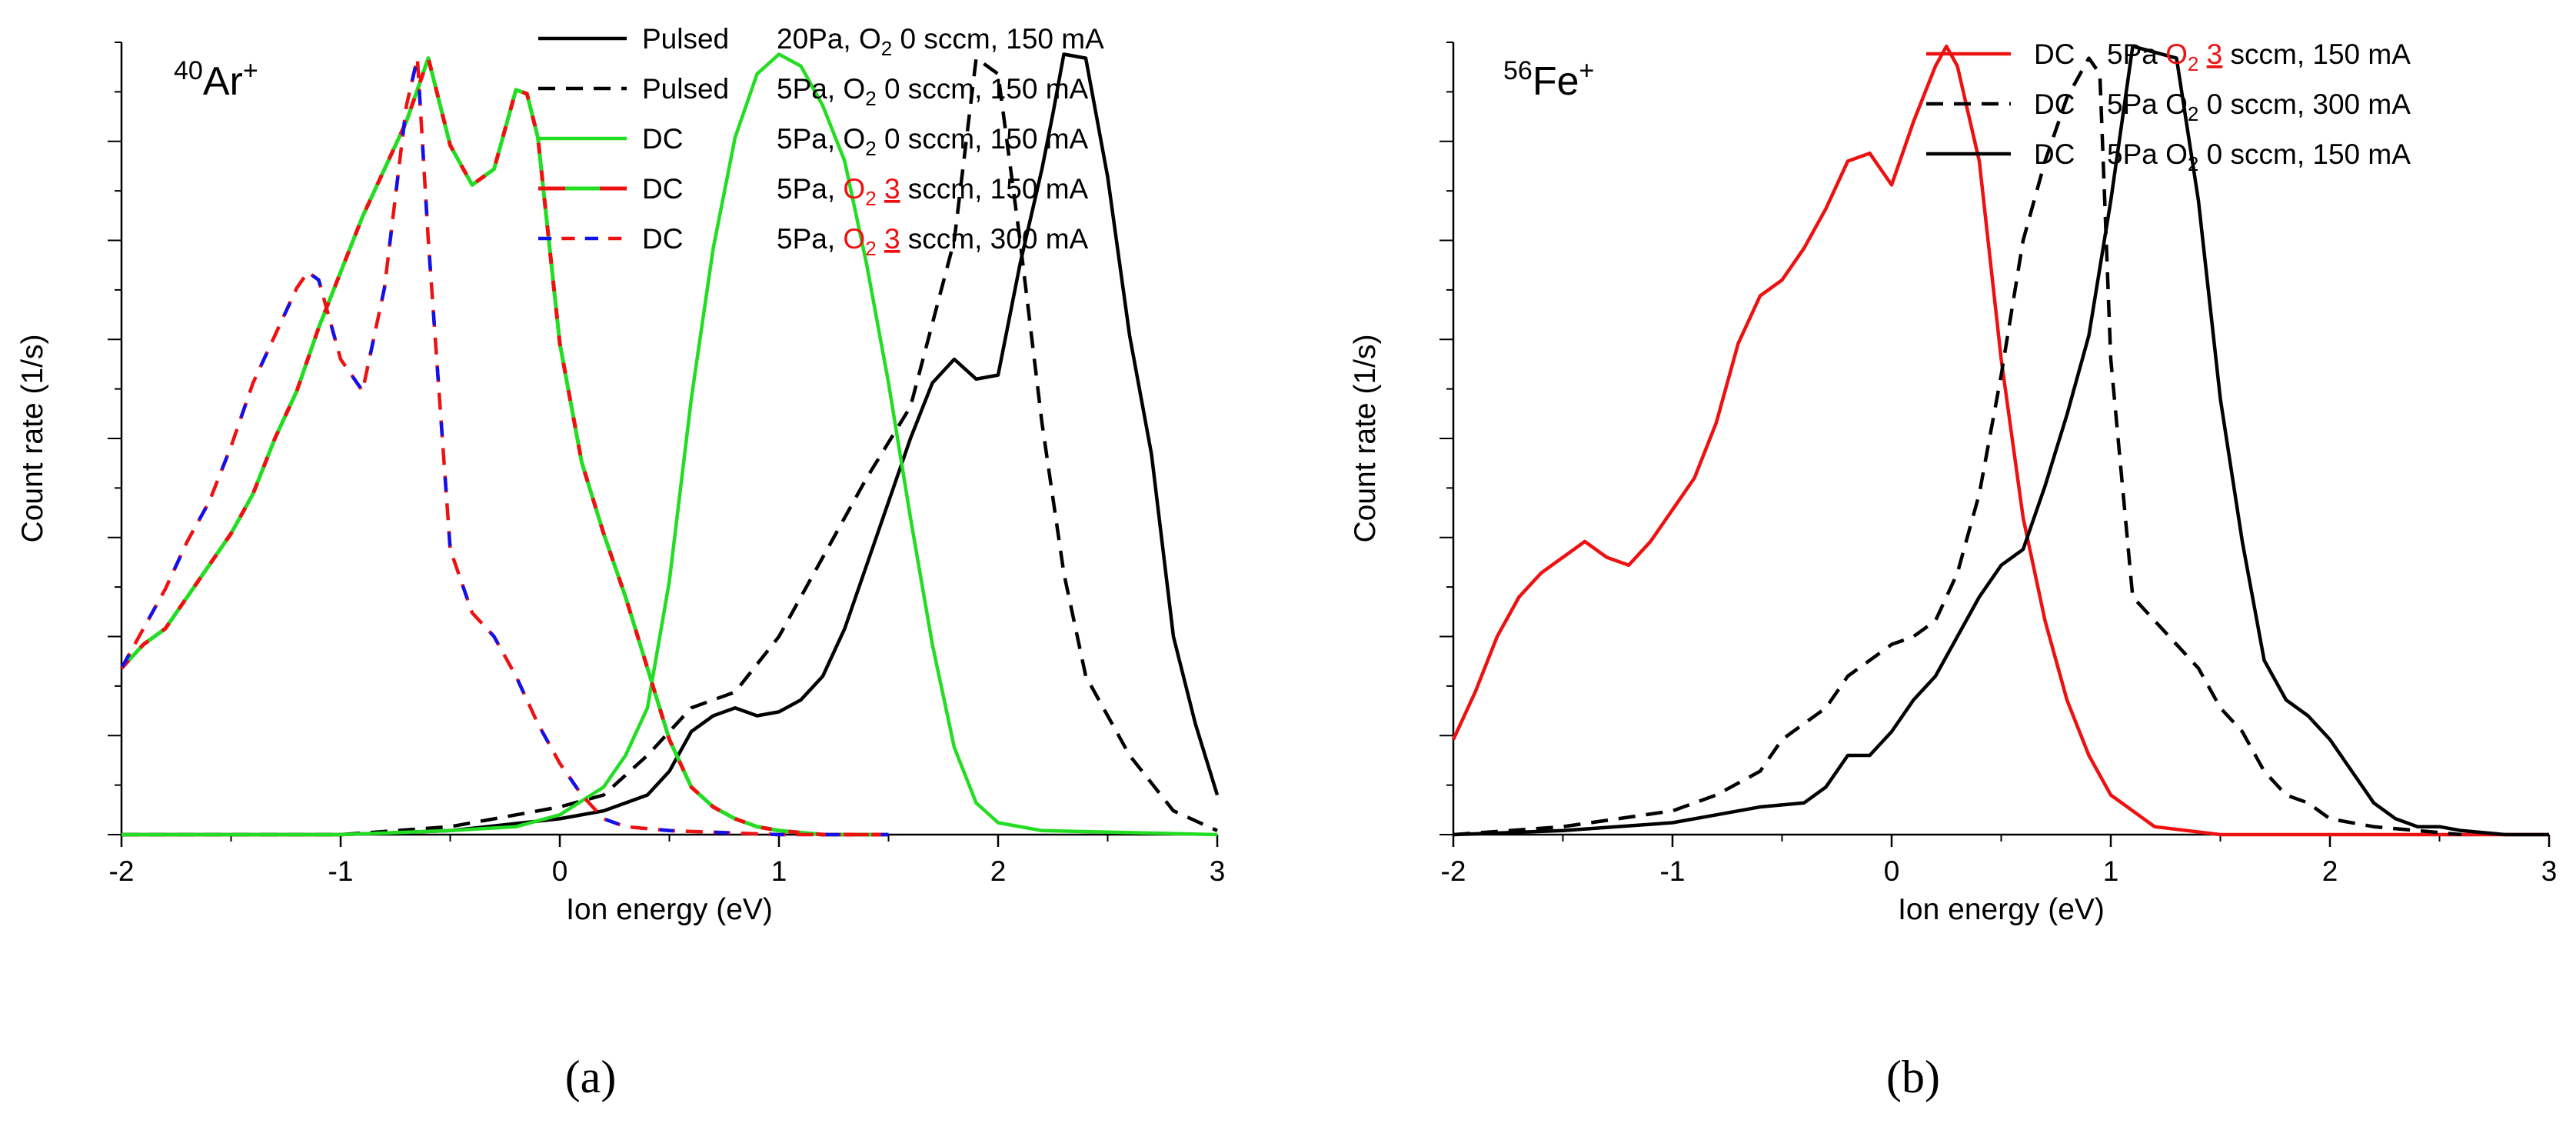 The height and width of the screenshot is (1130, 2576). I want to click on legend-entry: DC 5Pa O2 0 sccm, 300 mA, so click(2168, 107).